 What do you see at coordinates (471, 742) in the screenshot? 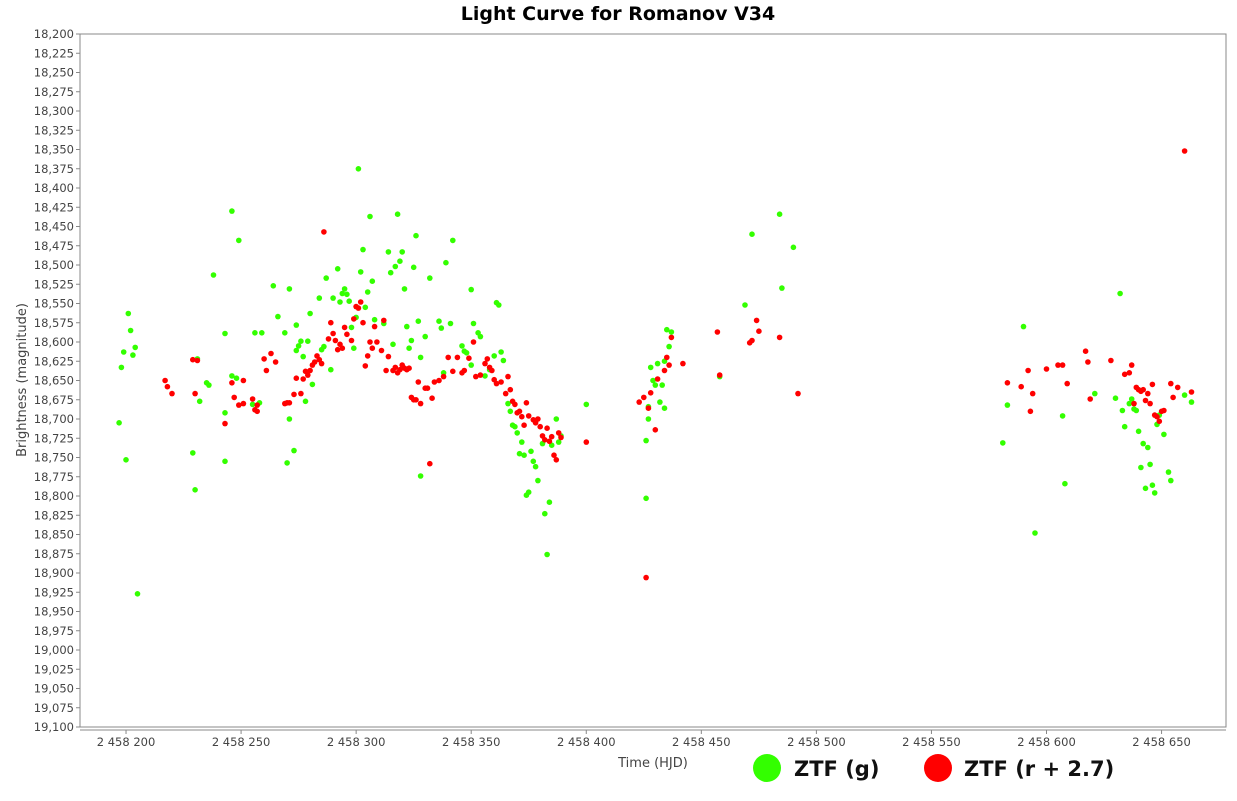
I see `x-tick-label: 2 458 350` at bounding box center [471, 742].